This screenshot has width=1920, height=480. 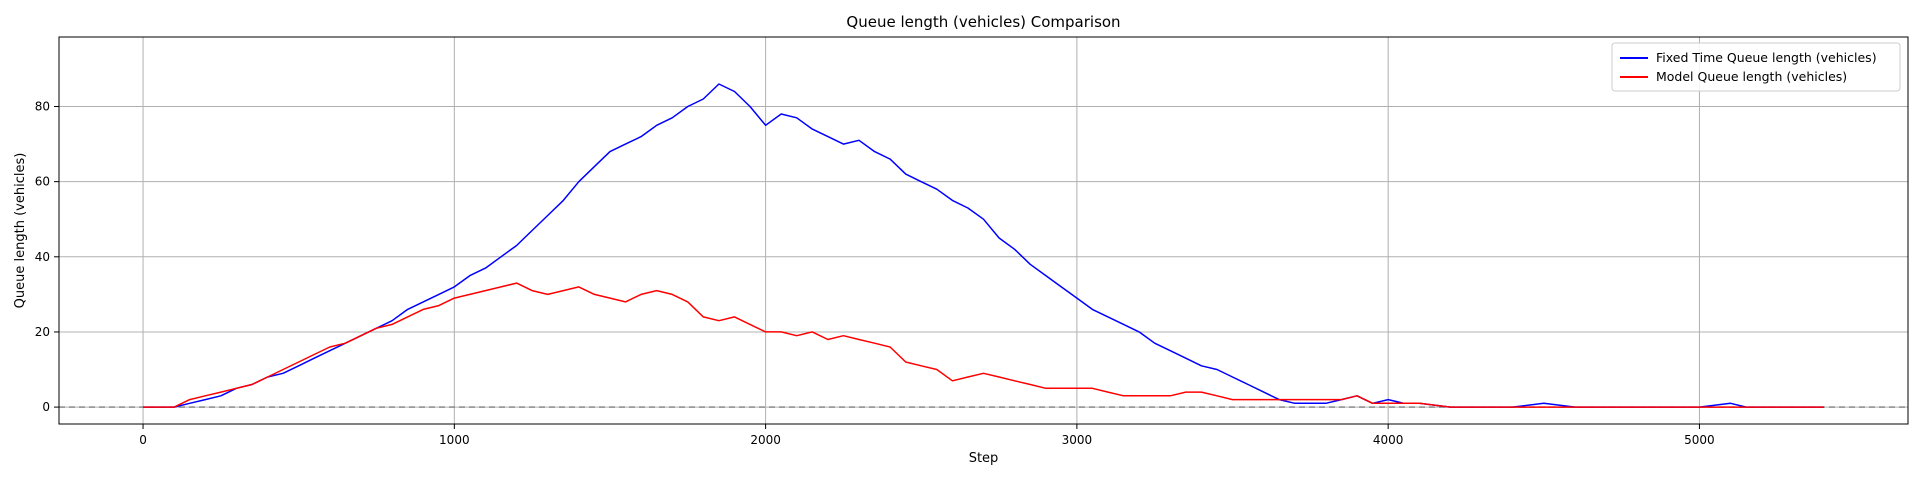 What do you see at coordinates (1751, 76) in the screenshot?
I see `legend-label-model: Model Queue length (vehicles)` at bounding box center [1751, 76].